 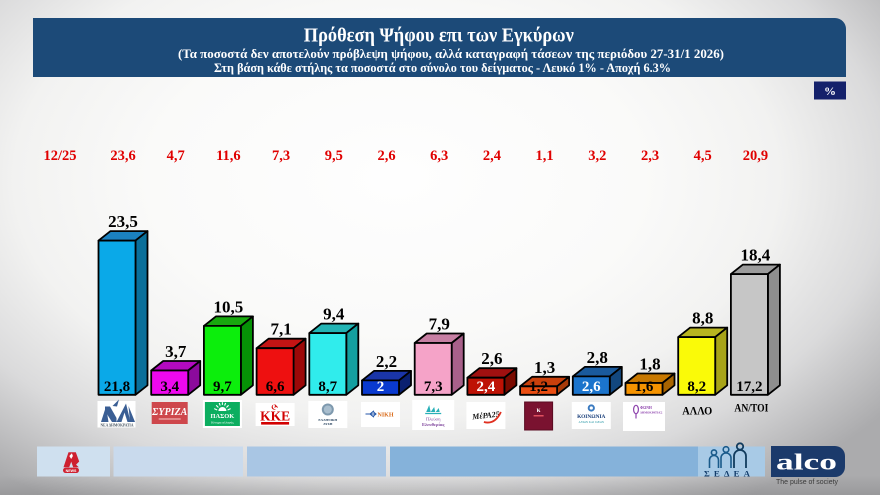 I want to click on svg-text: 3,4, so click(x=169, y=387).